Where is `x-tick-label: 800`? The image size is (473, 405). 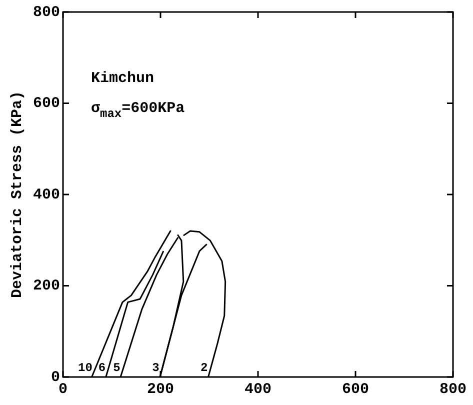 x-tick-label: 800 is located at coordinates (453, 389).